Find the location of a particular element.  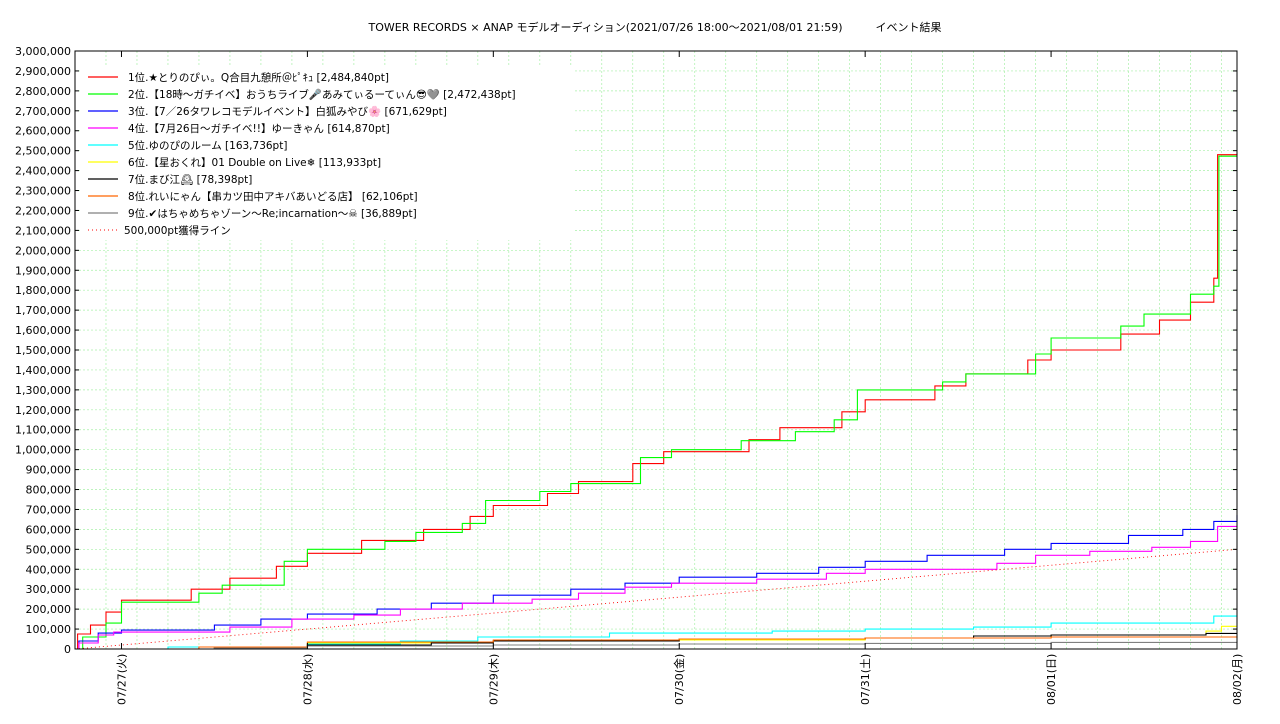

y-tick-label: 2,900,000 is located at coordinates (43, 71).